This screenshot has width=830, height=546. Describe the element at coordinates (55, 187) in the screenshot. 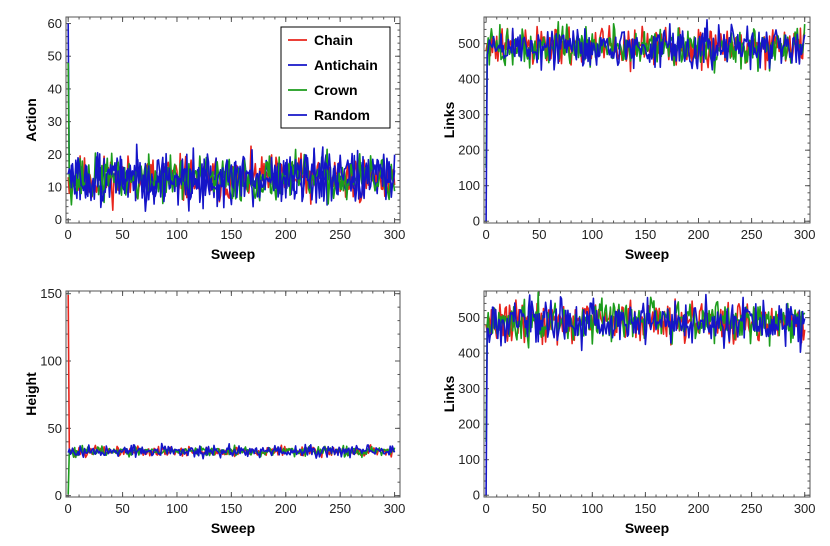

I see `y-tick-label: 10` at that location.